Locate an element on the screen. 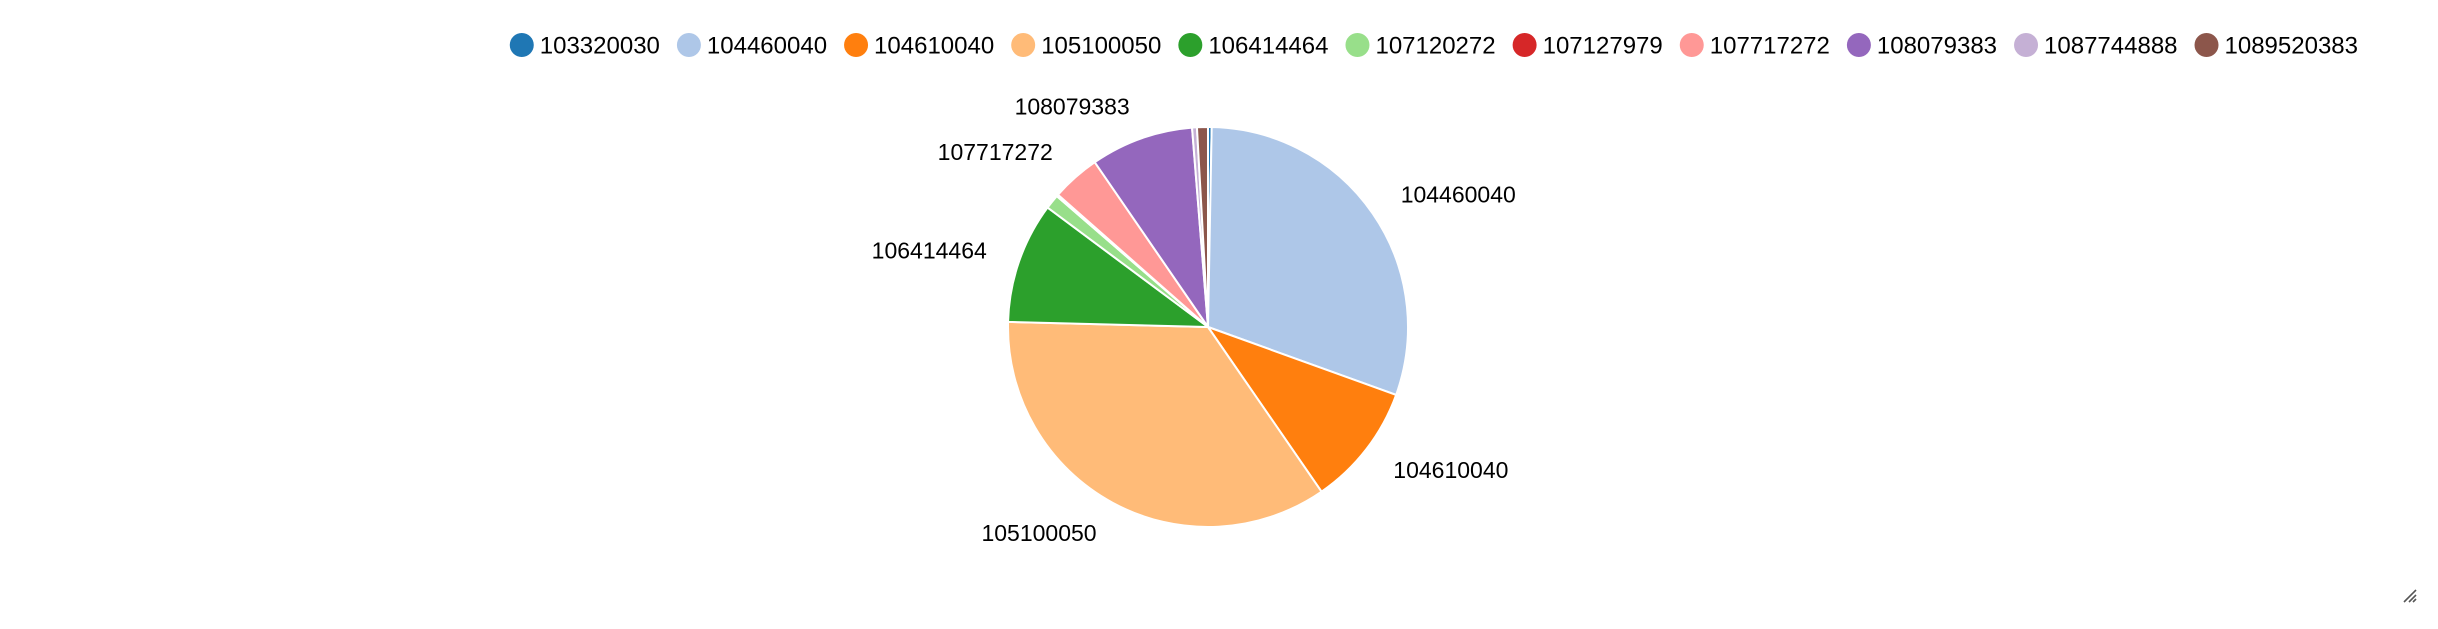  slice-label-105100050: 105100050 is located at coordinates (1038, 533).